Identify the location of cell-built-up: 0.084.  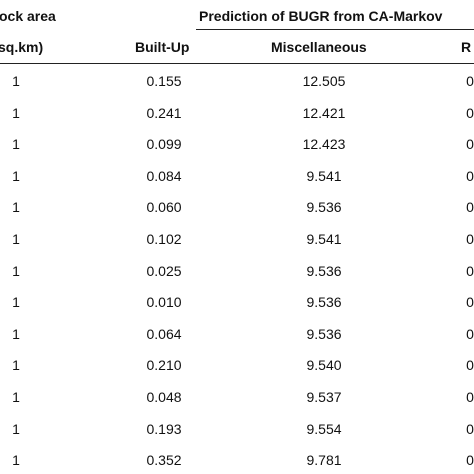
(164, 176).